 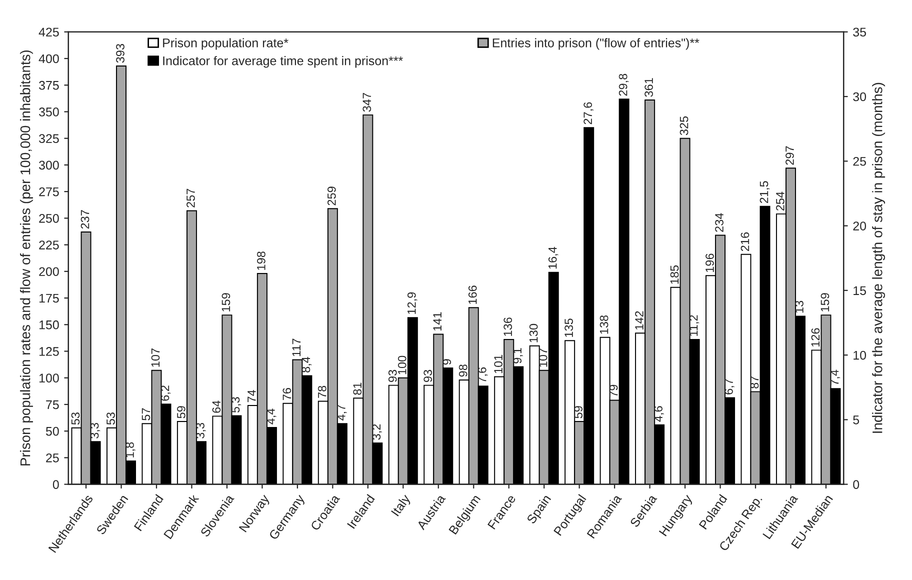 What do you see at coordinates (684, 126) in the screenshot?
I see `data-label: 325` at bounding box center [684, 126].